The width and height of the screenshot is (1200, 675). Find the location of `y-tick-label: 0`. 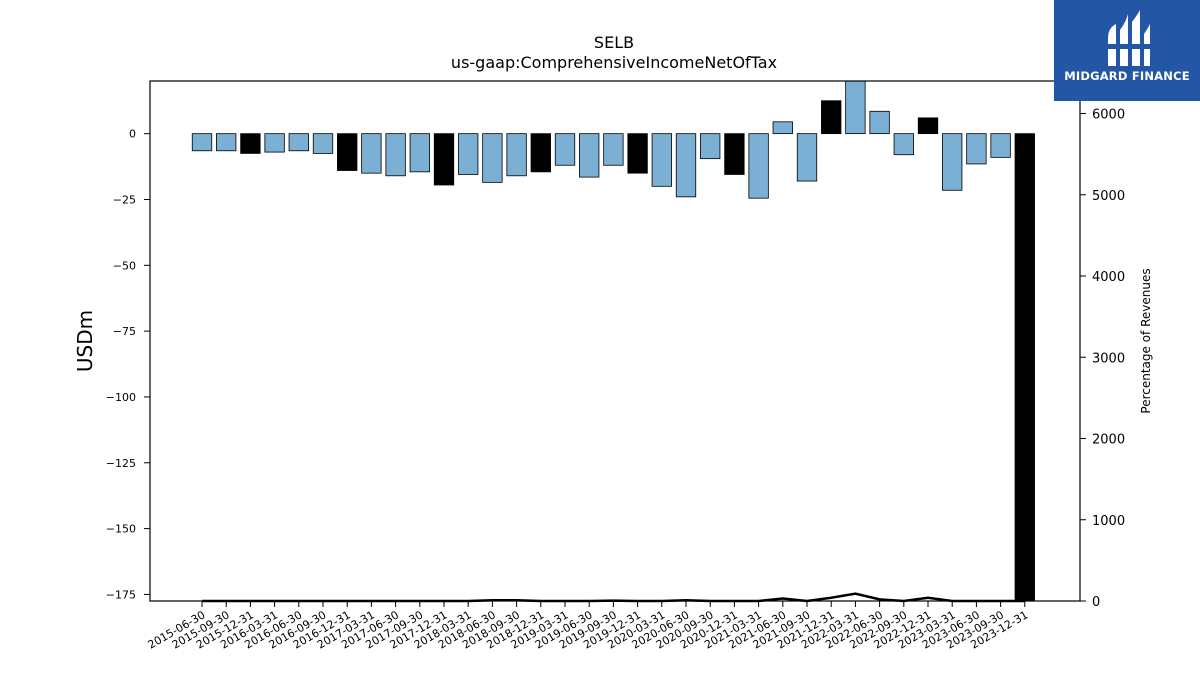

y-tick-label: 0 is located at coordinates (132, 134).